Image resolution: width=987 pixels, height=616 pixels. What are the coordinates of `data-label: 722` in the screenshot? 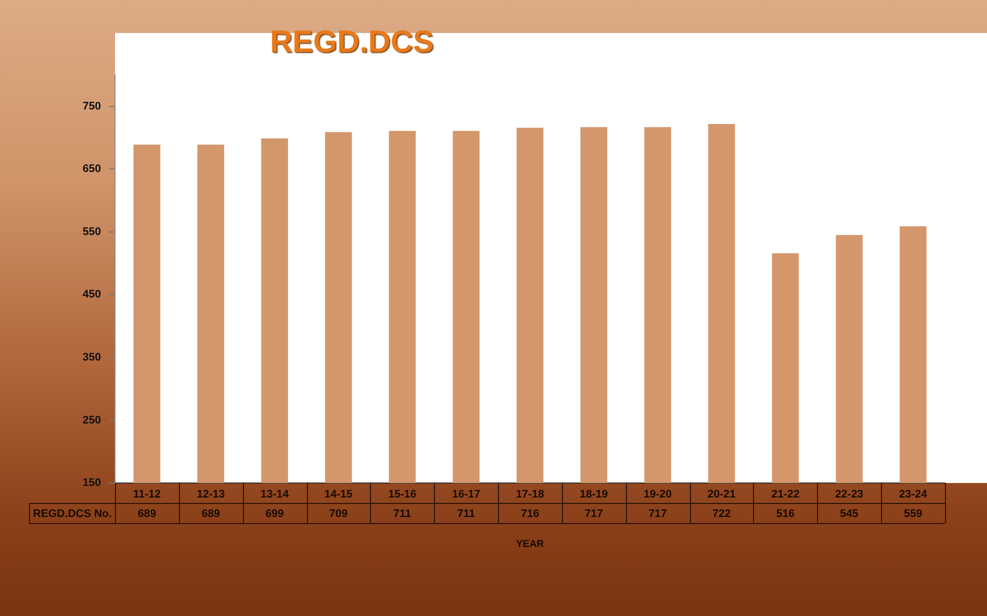 It's located at (721, 514).